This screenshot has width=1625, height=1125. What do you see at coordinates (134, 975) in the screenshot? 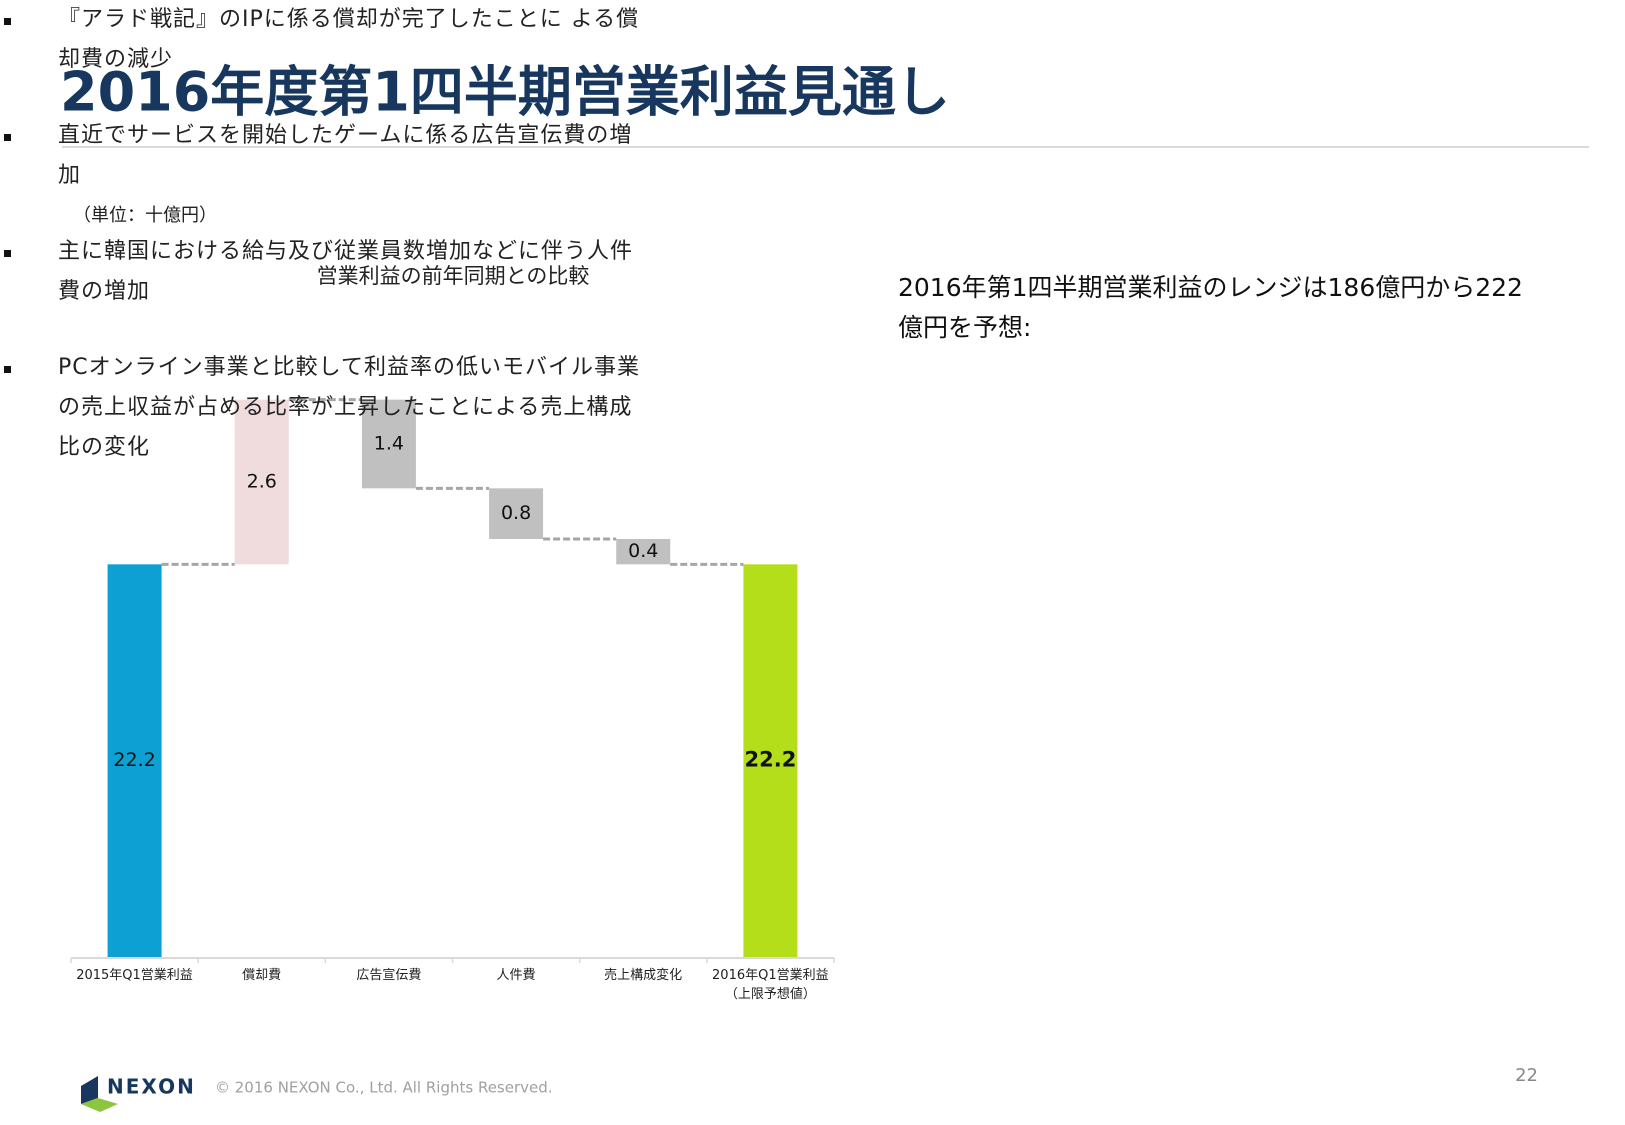
I see `x-tick-label: 2015年Q1営業利益` at bounding box center [134, 975].